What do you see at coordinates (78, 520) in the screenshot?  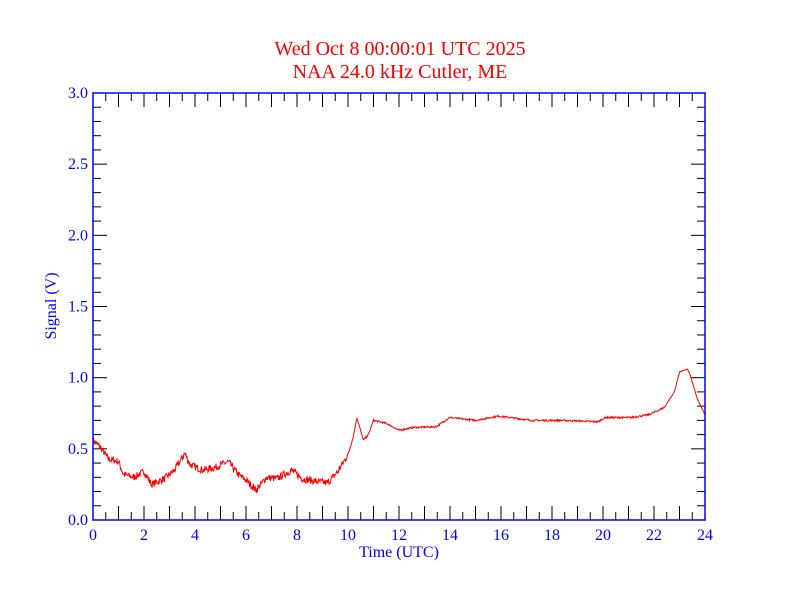 I see `y-tick-label: 0.0` at bounding box center [78, 520].